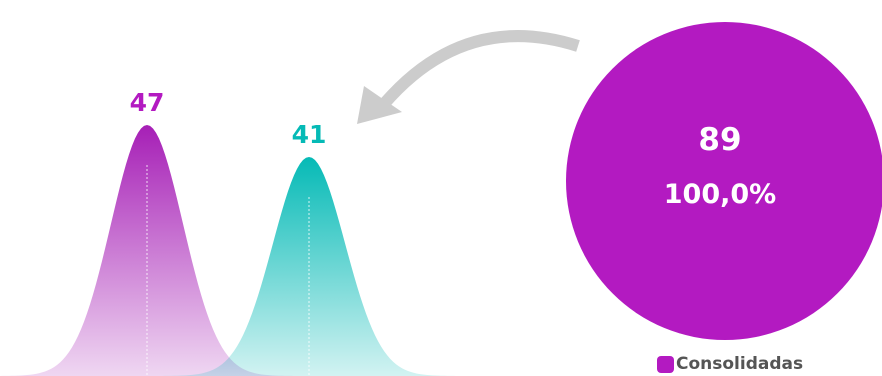  Describe the element at coordinates (479, 69) in the screenshot. I see `curved-arrow-icon` at that location.